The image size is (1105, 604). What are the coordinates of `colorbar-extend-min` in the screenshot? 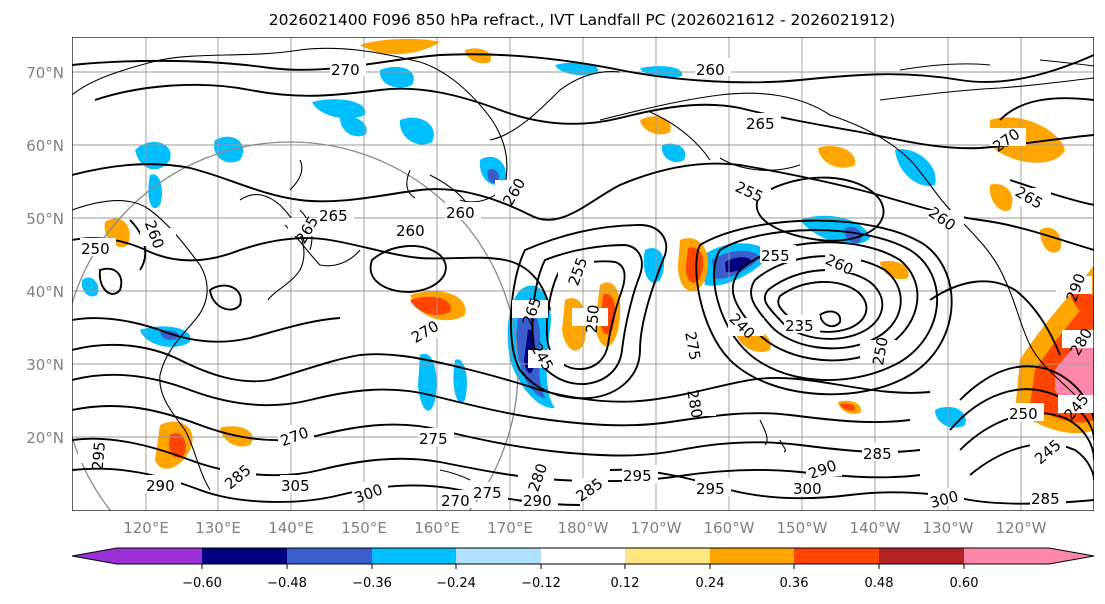 It's located at (94, 556).